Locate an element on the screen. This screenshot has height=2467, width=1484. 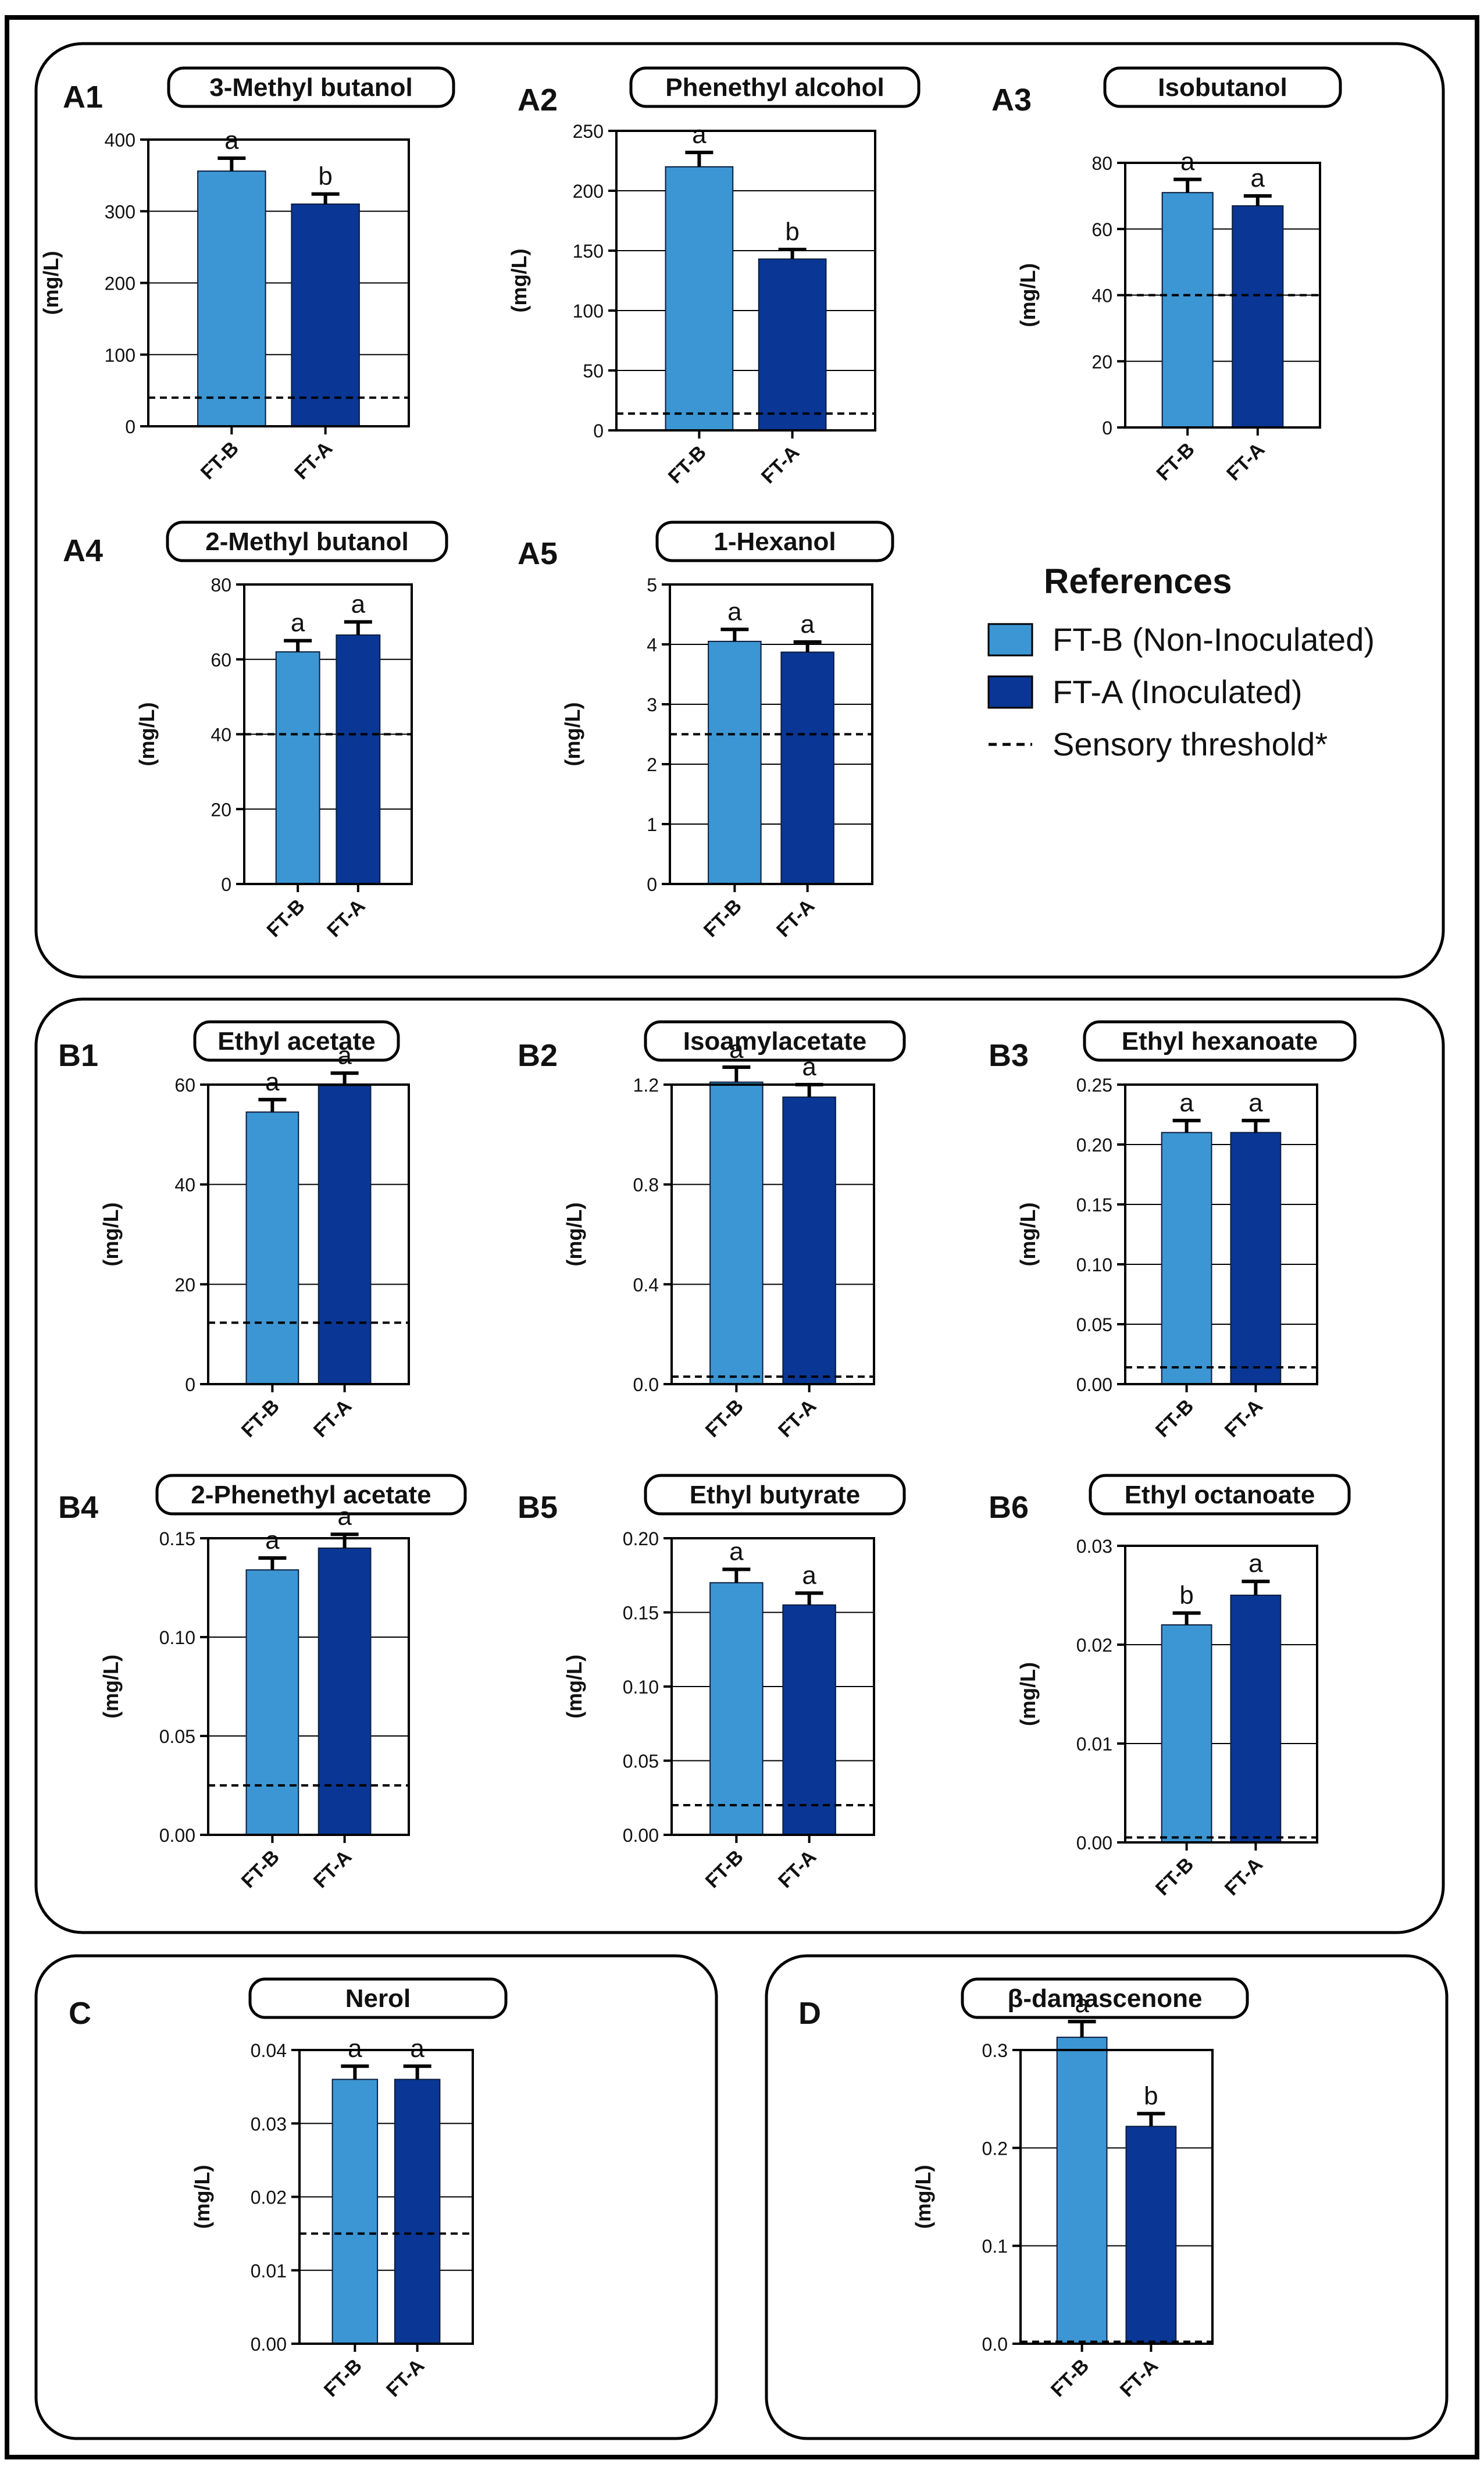
y-tick-label: 0.8 is located at coordinates (646, 1185).